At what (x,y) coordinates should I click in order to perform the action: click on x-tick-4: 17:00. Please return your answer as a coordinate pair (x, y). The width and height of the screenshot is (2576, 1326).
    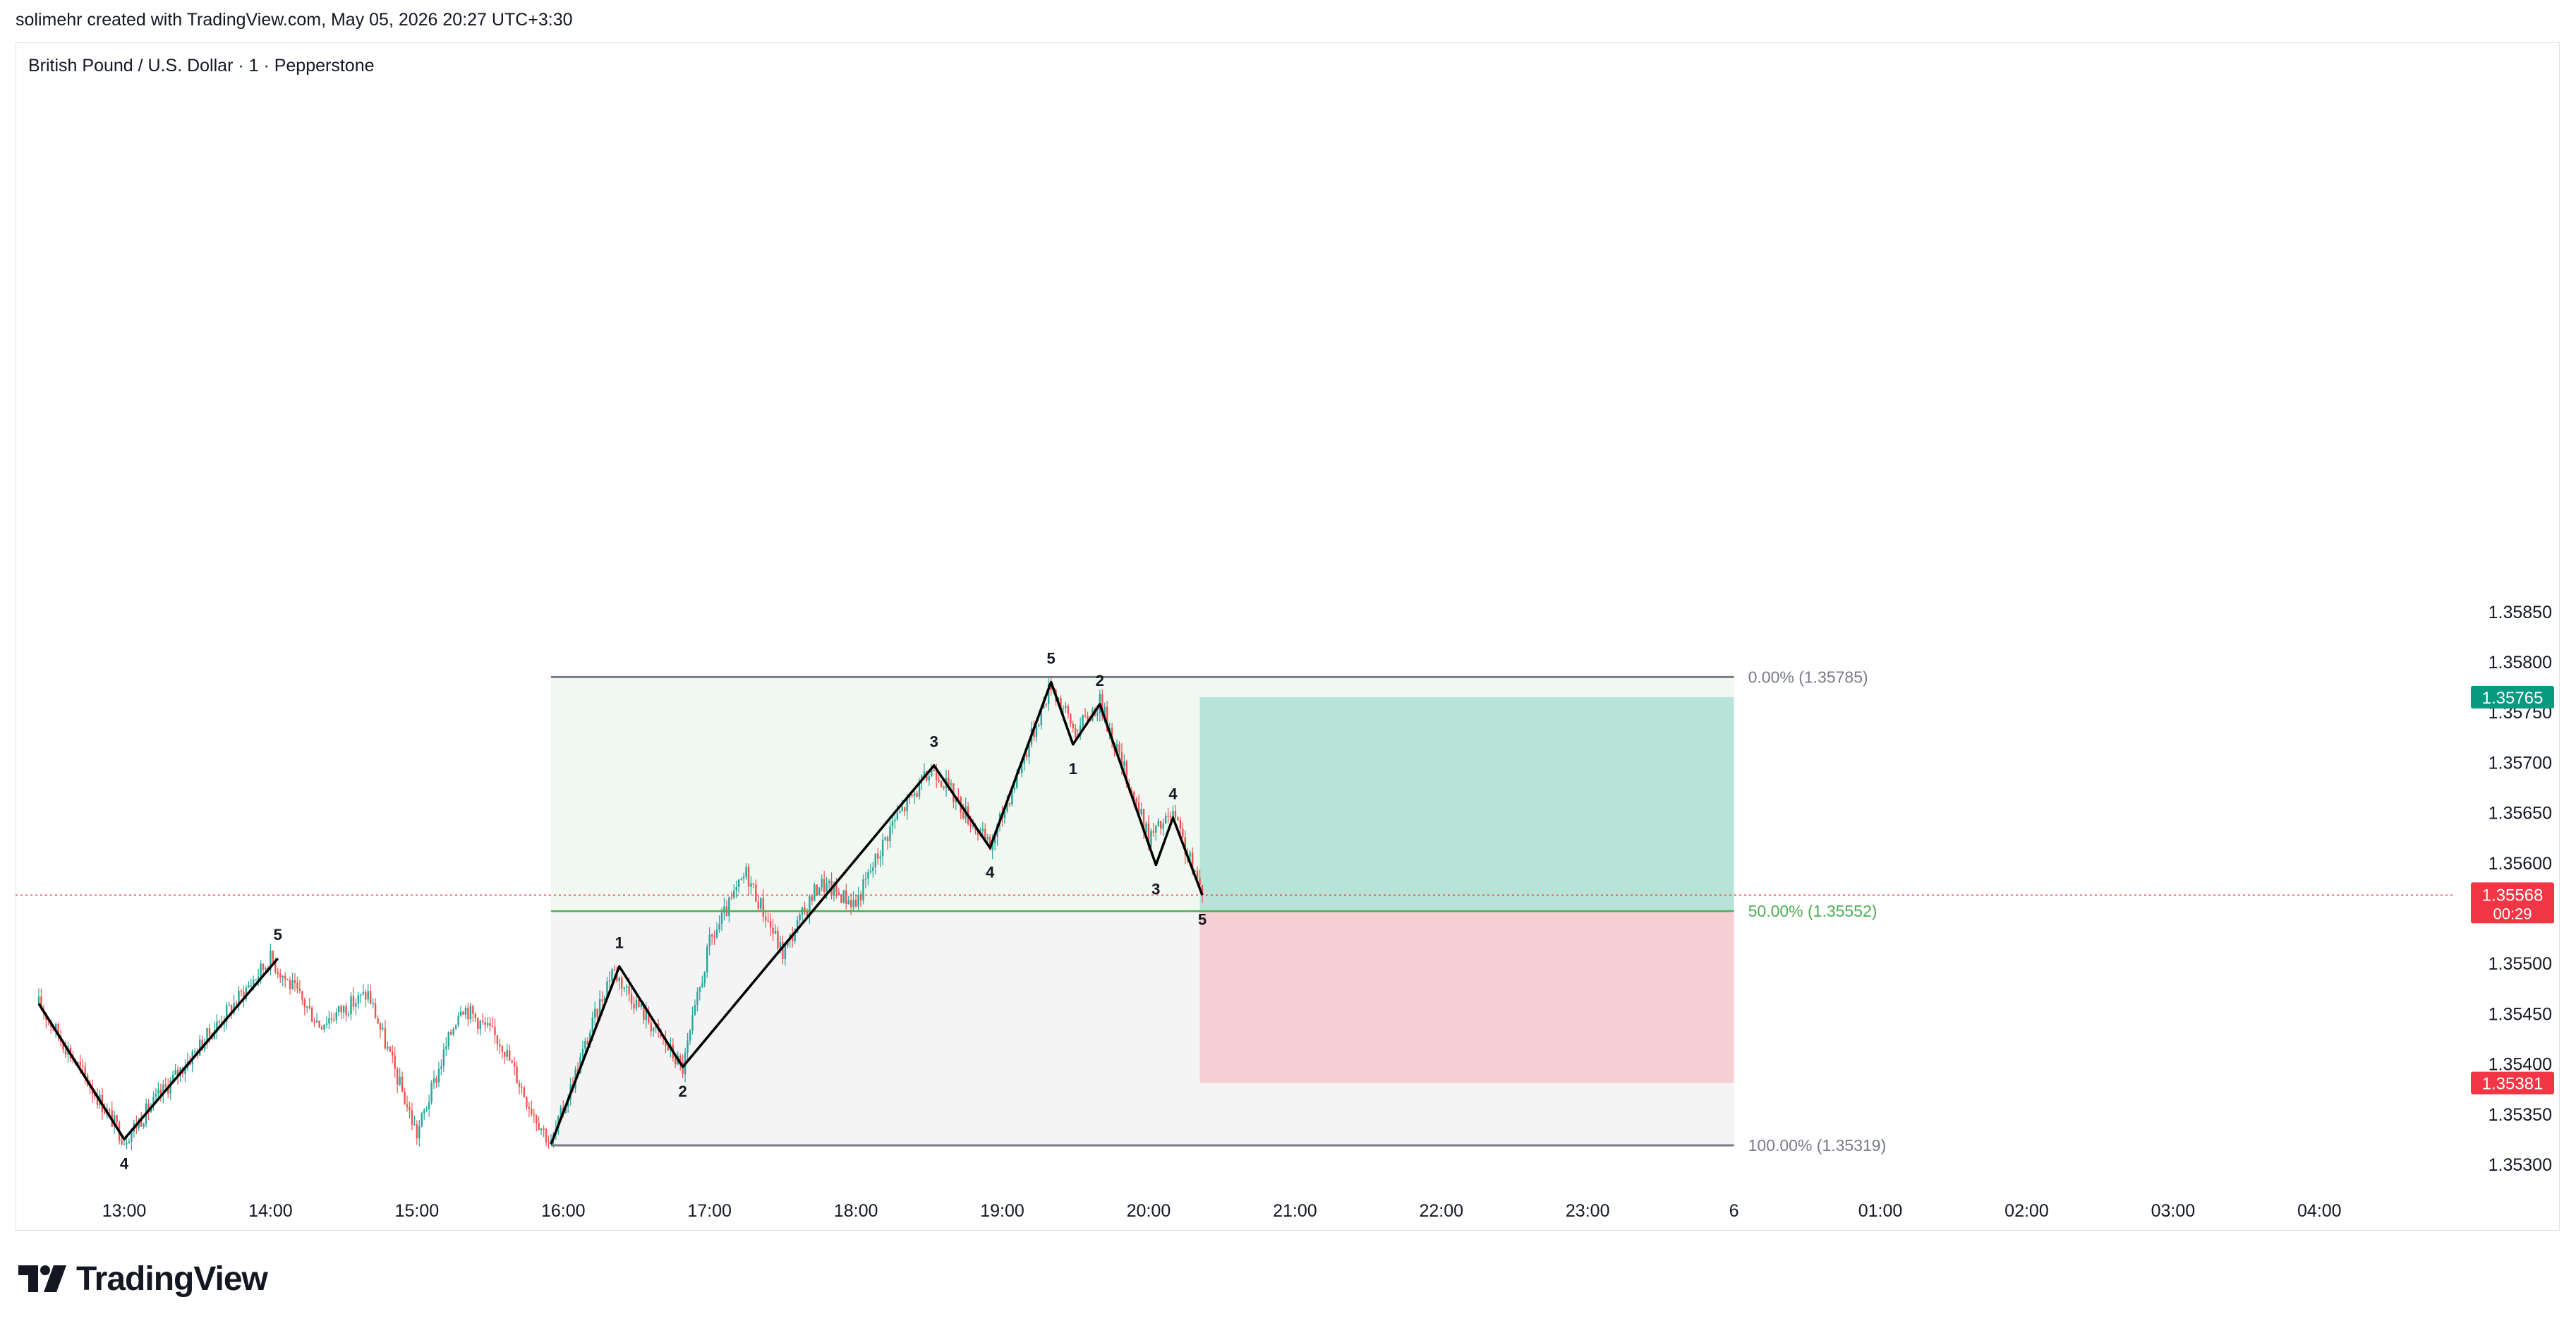
    Looking at the image, I should click on (710, 1211).